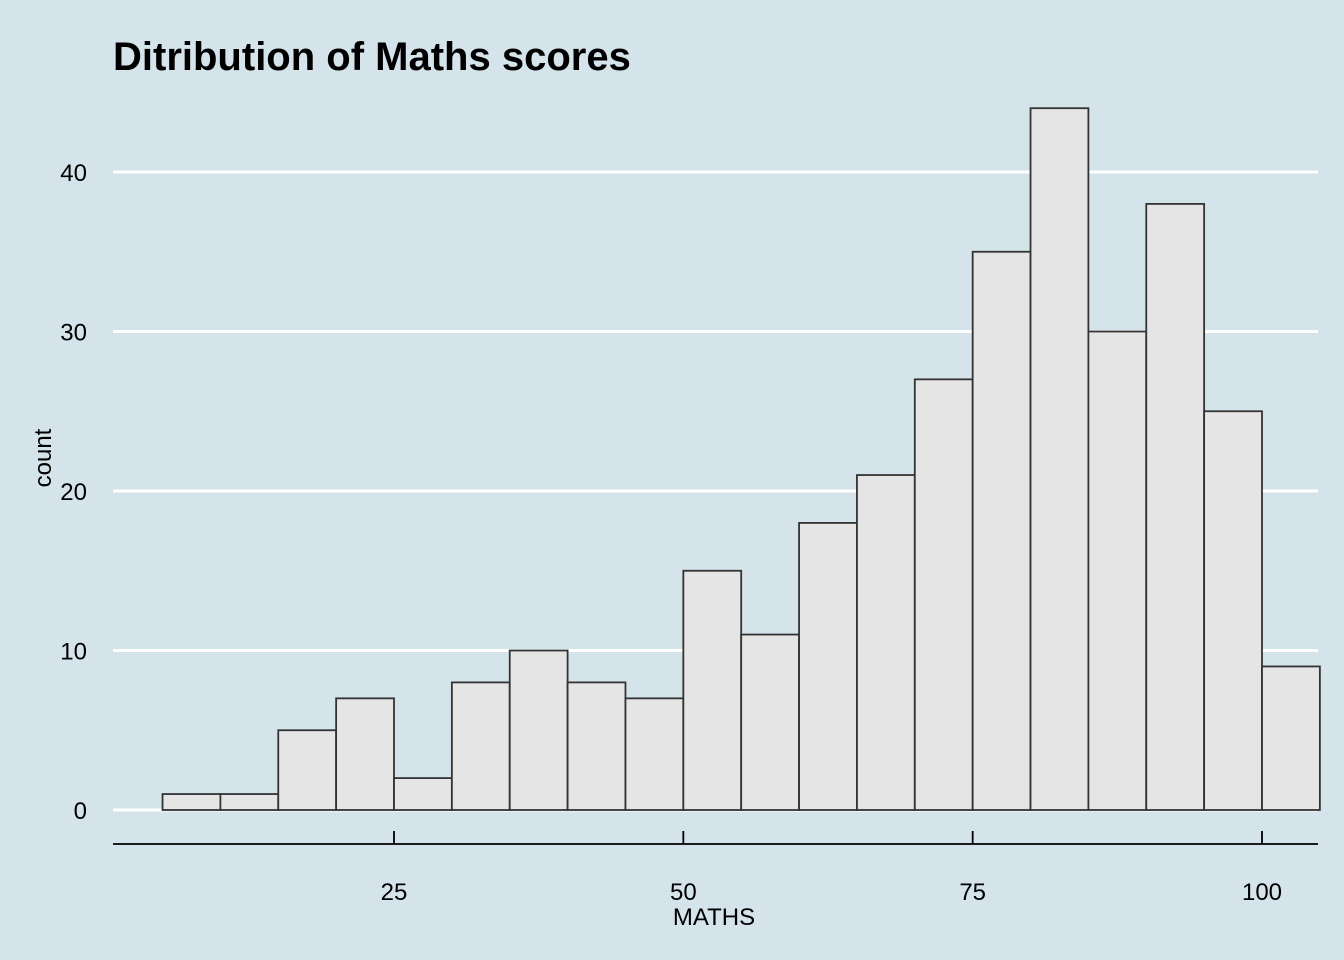 This screenshot has height=960, width=1344. I want to click on chart-title: Ditribution of Maths scores, so click(372, 57).